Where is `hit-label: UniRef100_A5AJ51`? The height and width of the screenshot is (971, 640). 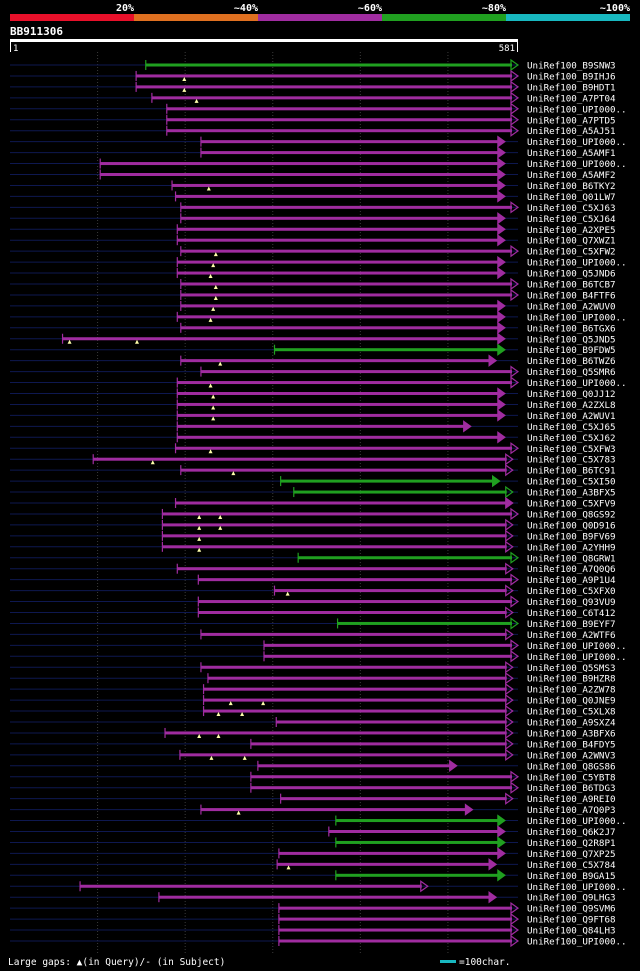
hit-label: UniRef100_A5AJ51 is located at coordinates (571, 131).